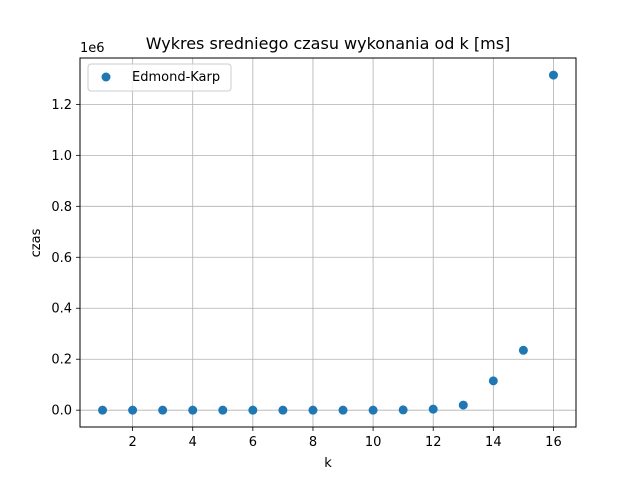 The height and width of the screenshot is (480, 640). Describe the element at coordinates (493, 442) in the screenshot. I see `x-tick-label: 14` at that location.